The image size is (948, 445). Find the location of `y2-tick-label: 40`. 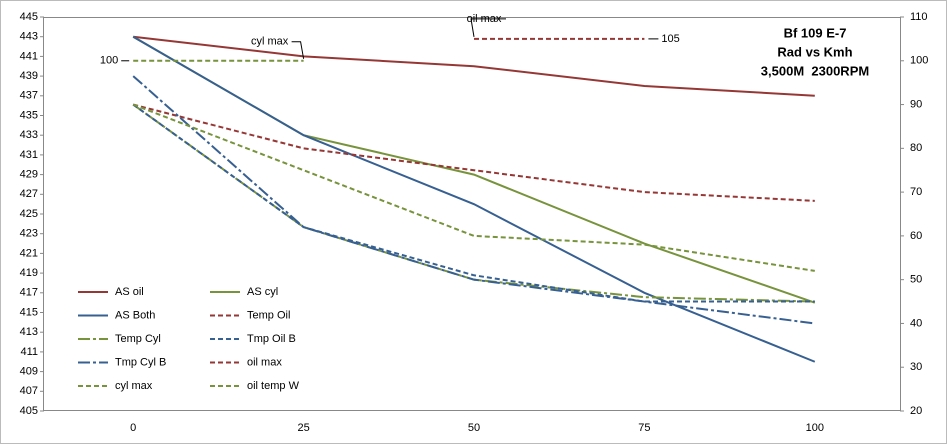

y2-tick-label: 40 is located at coordinates (916, 323).